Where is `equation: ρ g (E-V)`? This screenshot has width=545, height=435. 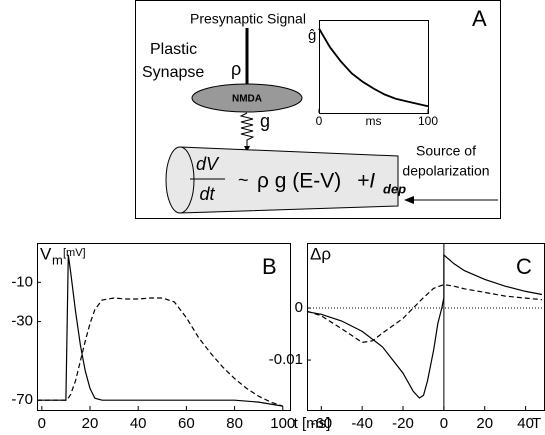
equation: ρ g (E-V) is located at coordinates (299, 181).